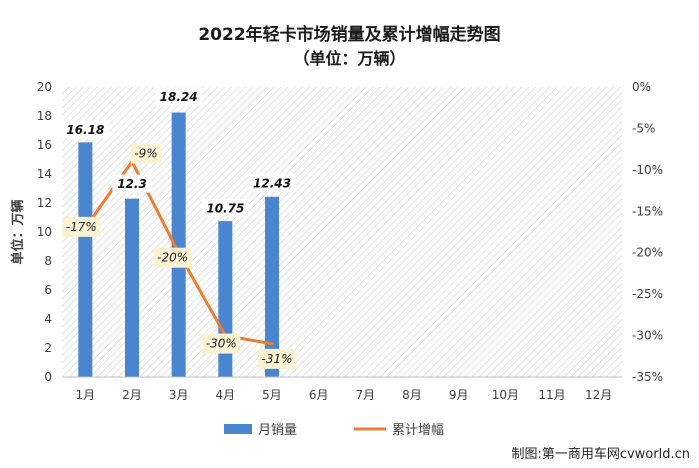 This screenshot has height=468, width=699. Describe the element at coordinates (319, 395) in the screenshot. I see `x-tick-label: 6月` at that location.